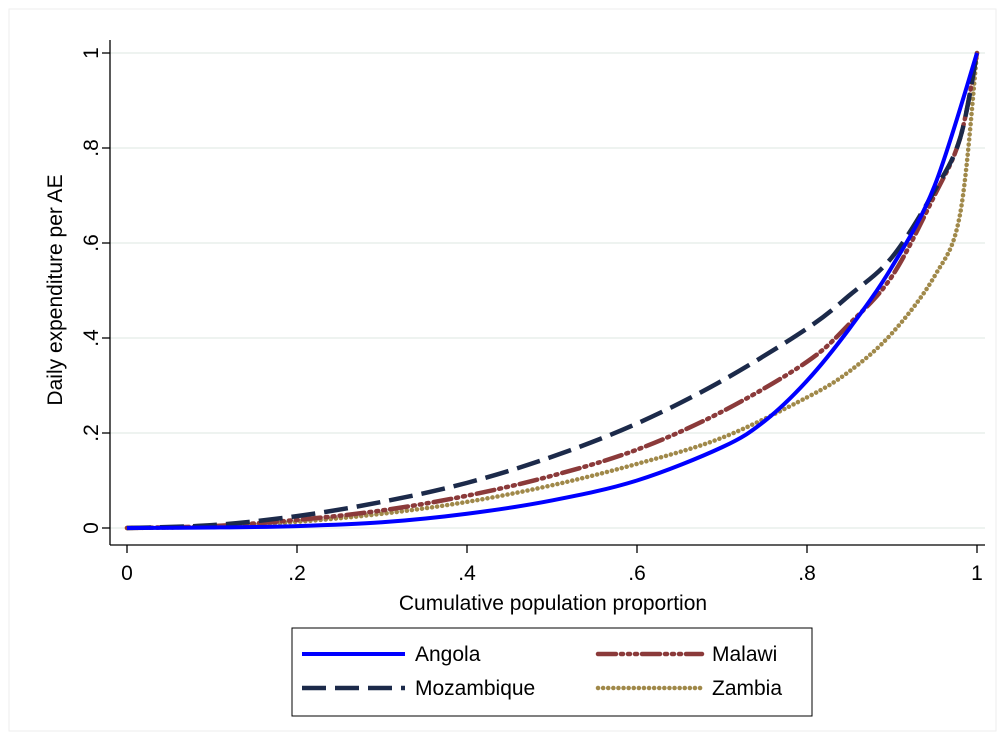 The image size is (1005, 740). I want to click on y-tick-label-0: 0, so click(91, 528).